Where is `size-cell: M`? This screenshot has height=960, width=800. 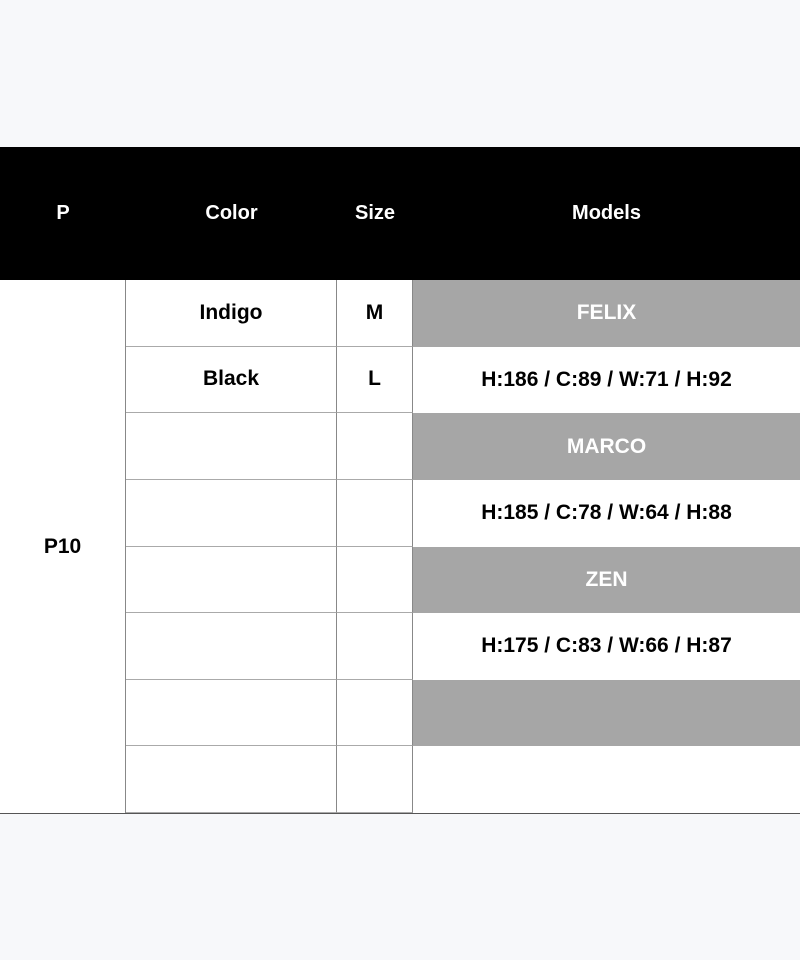 size-cell: M is located at coordinates (375, 313).